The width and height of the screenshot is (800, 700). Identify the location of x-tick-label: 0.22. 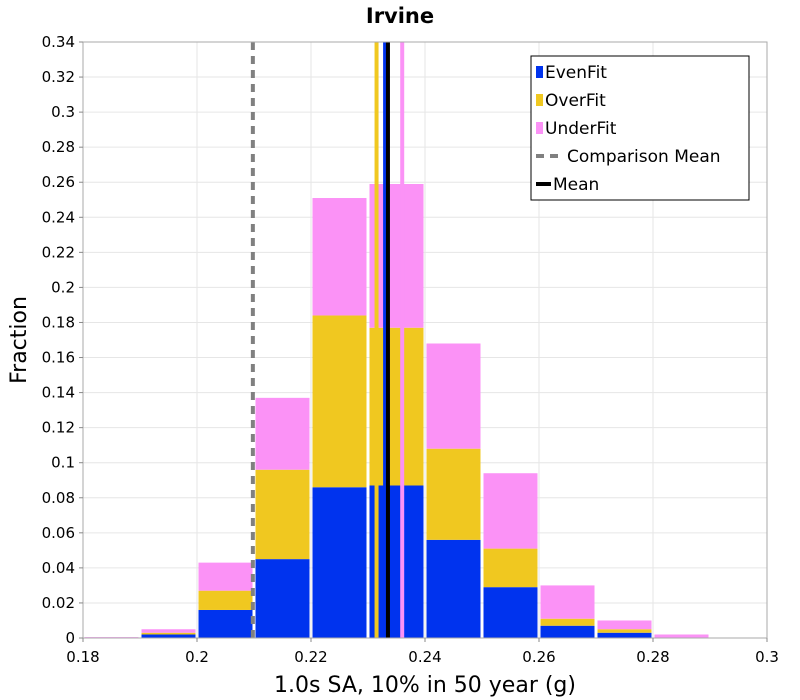
(310, 657).